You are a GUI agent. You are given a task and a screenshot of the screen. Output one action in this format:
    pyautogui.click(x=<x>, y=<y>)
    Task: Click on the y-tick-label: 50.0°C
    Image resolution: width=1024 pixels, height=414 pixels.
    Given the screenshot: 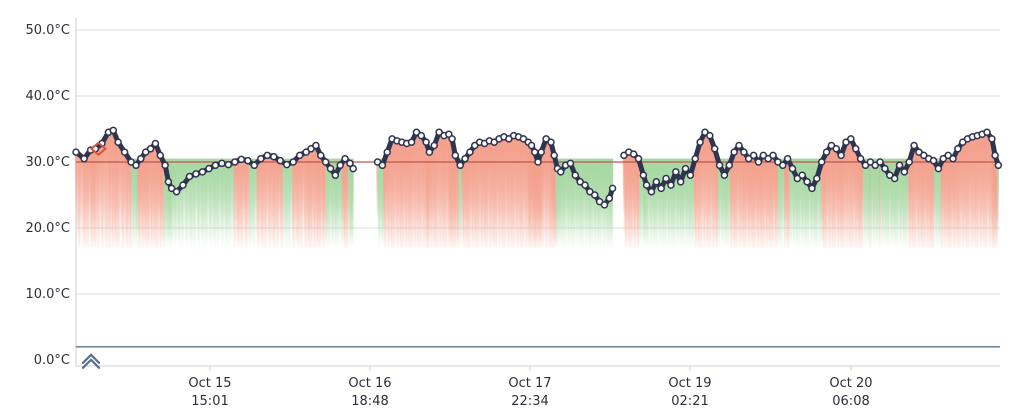 What is the action you would take?
    pyautogui.click(x=47, y=30)
    